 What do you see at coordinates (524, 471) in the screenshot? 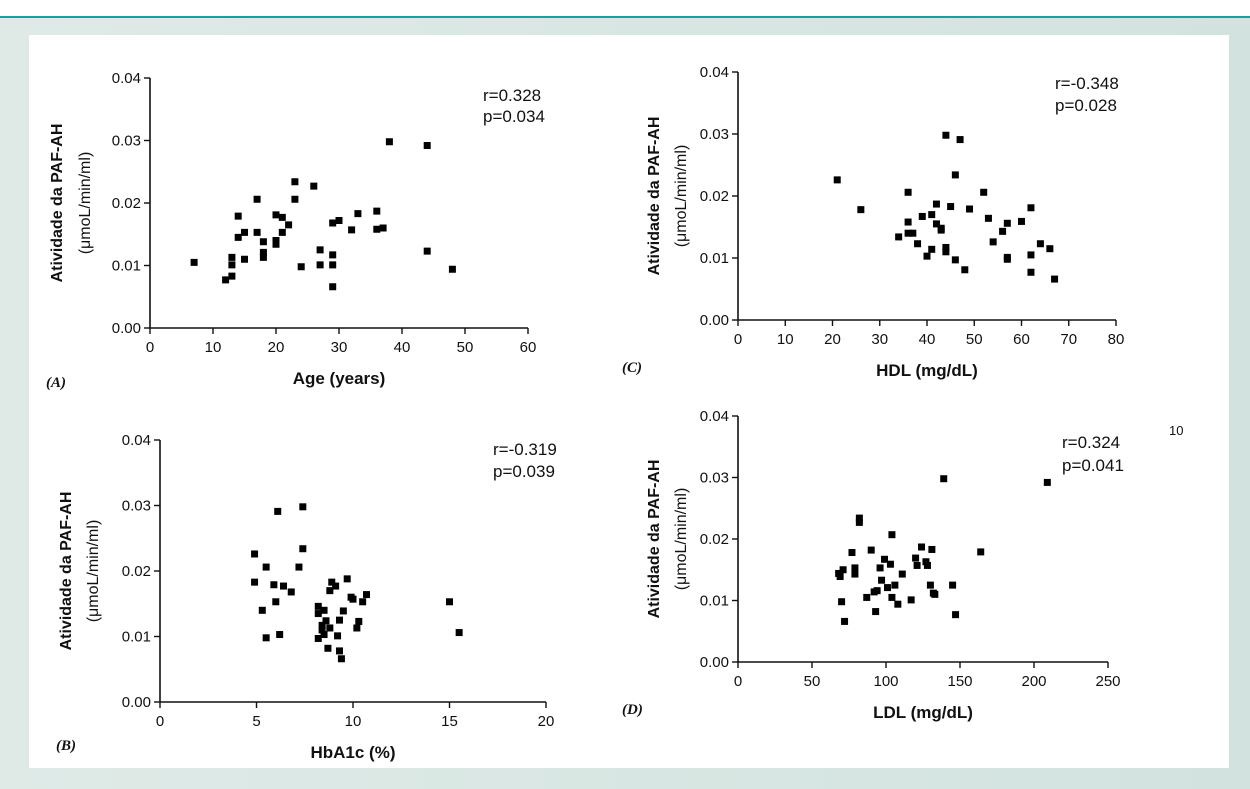
I see `p-value-label: p=0.039` at bounding box center [524, 471].